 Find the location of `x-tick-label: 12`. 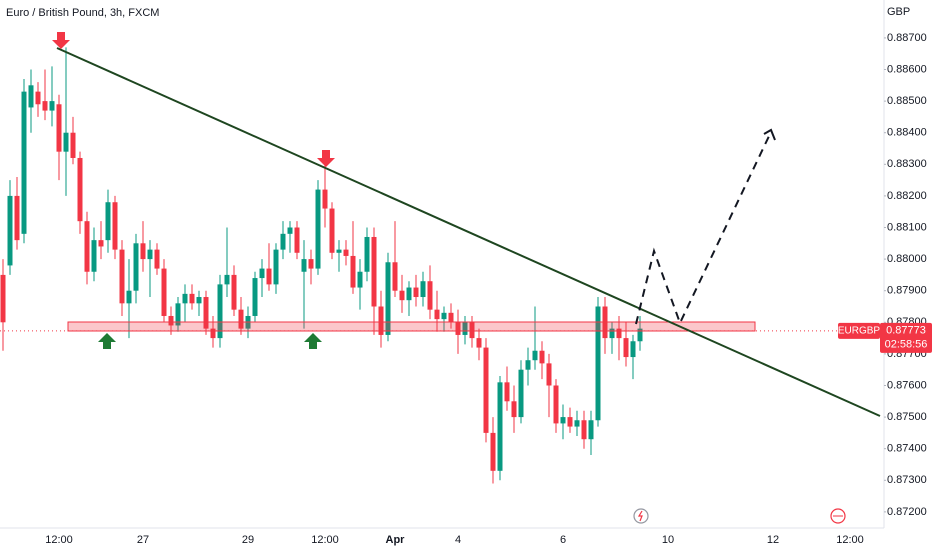

x-tick-label: 12 is located at coordinates (773, 540).